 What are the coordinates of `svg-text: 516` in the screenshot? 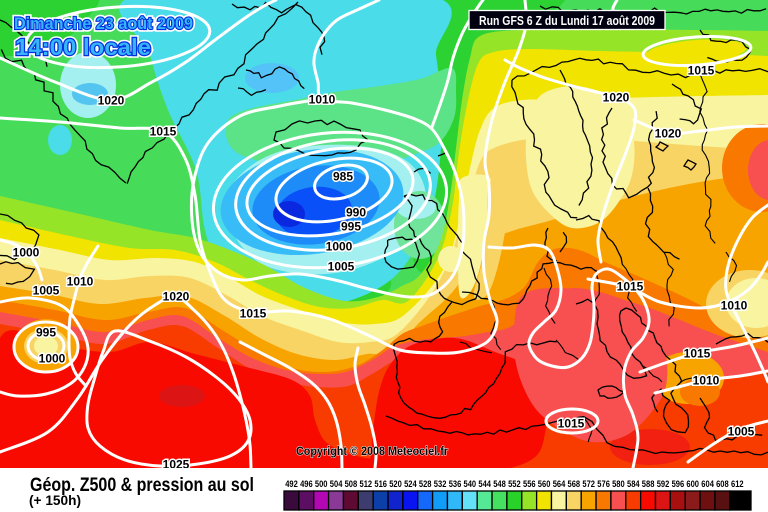 It's located at (380, 484).